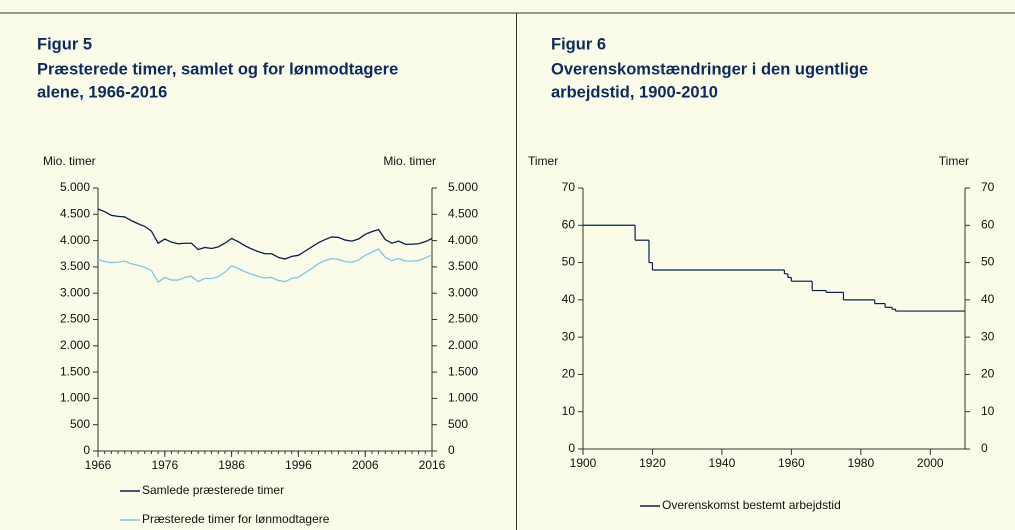 The height and width of the screenshot is (530, 1015). I want to click on y-tick-label: 5.000, so click(75, 187).